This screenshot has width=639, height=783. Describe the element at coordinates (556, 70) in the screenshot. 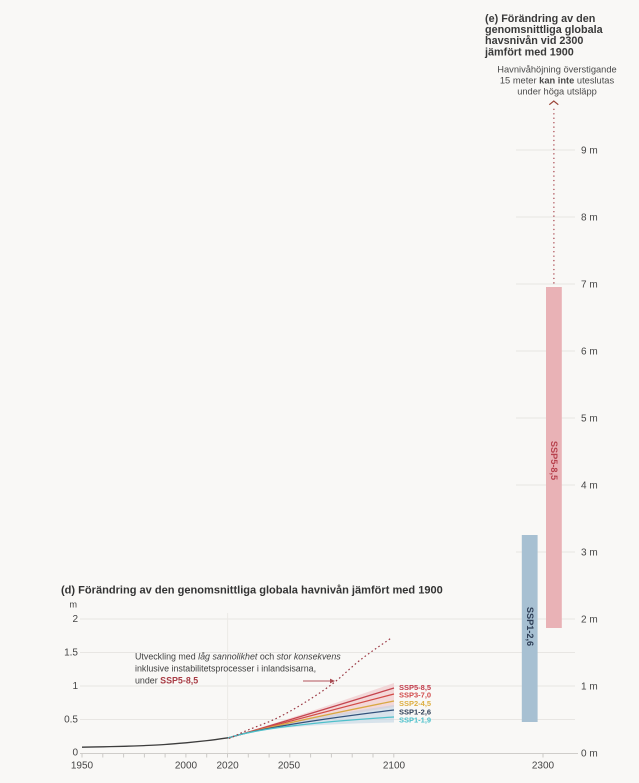

I see `svg-text: Havnivåhöjning överstigande` at that location.